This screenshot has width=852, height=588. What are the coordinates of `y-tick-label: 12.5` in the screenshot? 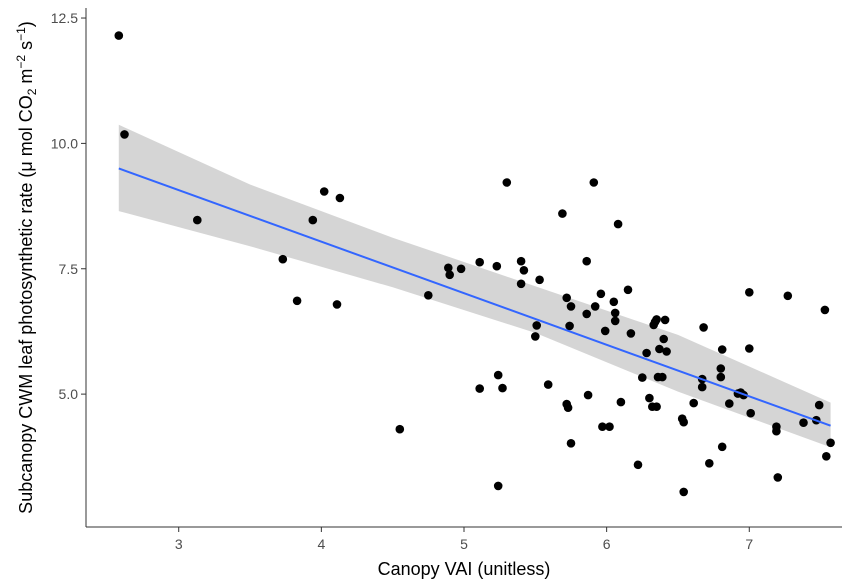 It's located at (64, 18).